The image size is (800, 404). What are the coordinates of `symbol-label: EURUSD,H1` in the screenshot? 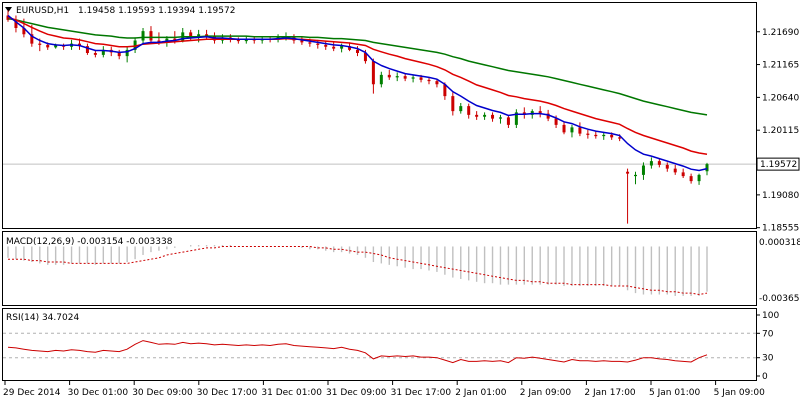 It's located at (42, 11).